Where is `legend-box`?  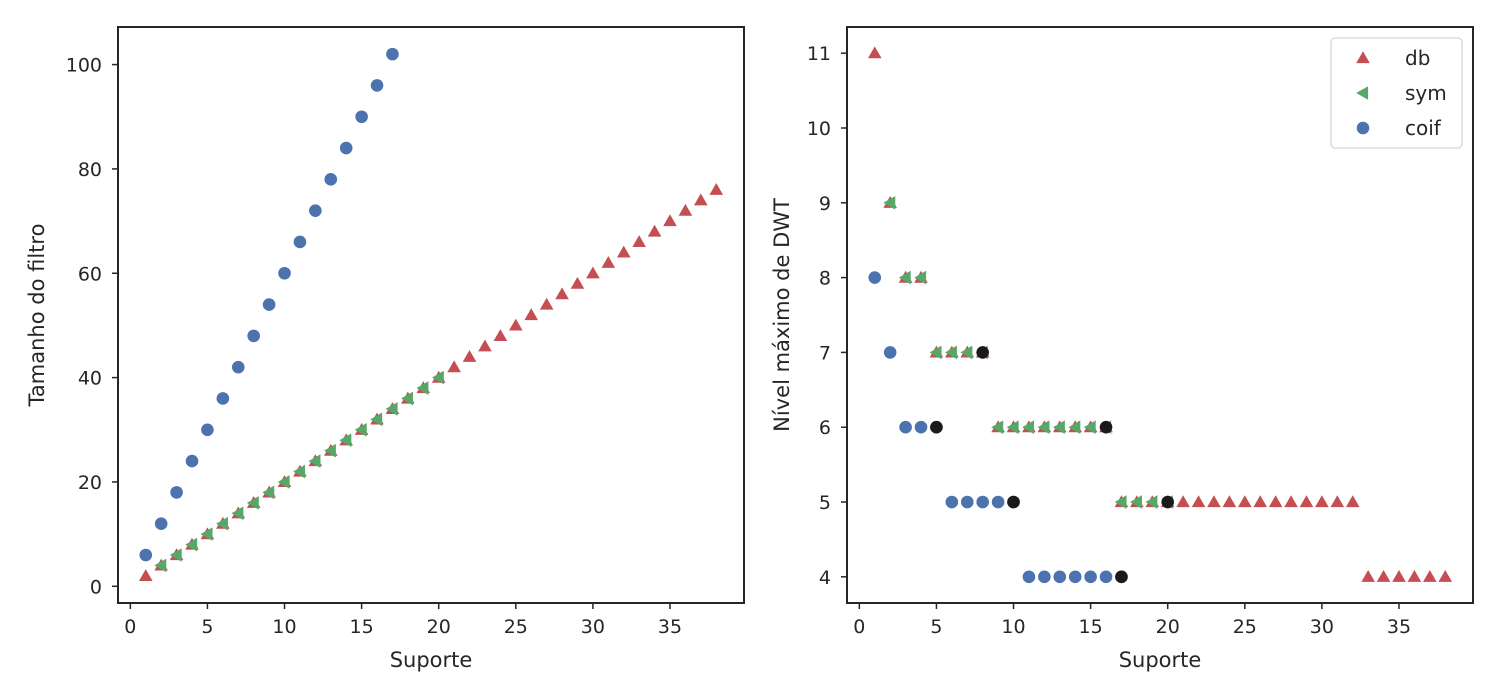
legend-box is located at coordinates (1396, 93).